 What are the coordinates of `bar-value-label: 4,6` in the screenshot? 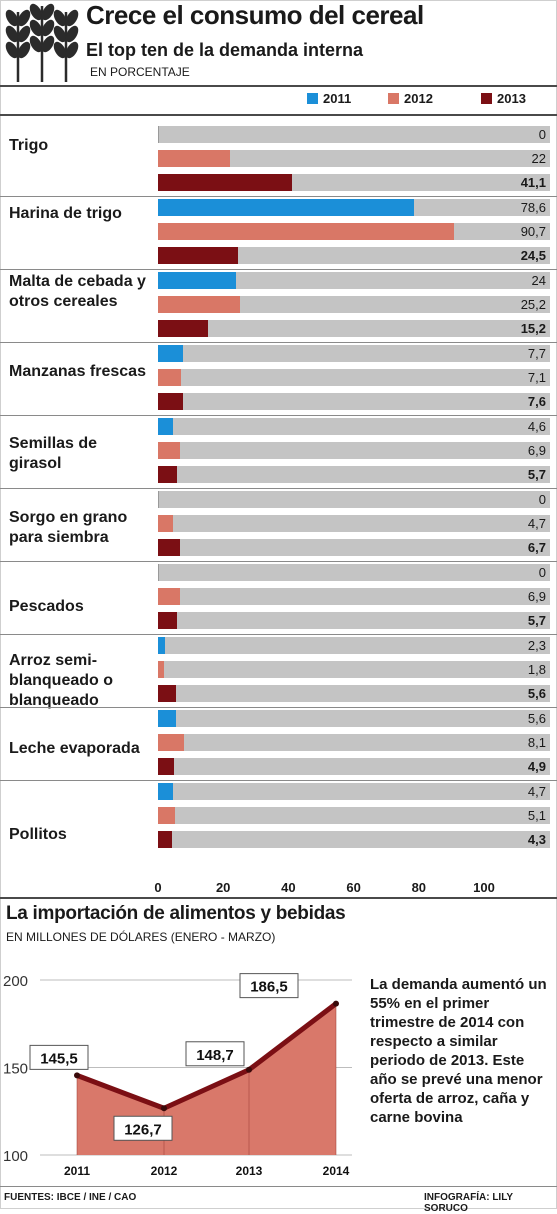 It's located at (536, 426).